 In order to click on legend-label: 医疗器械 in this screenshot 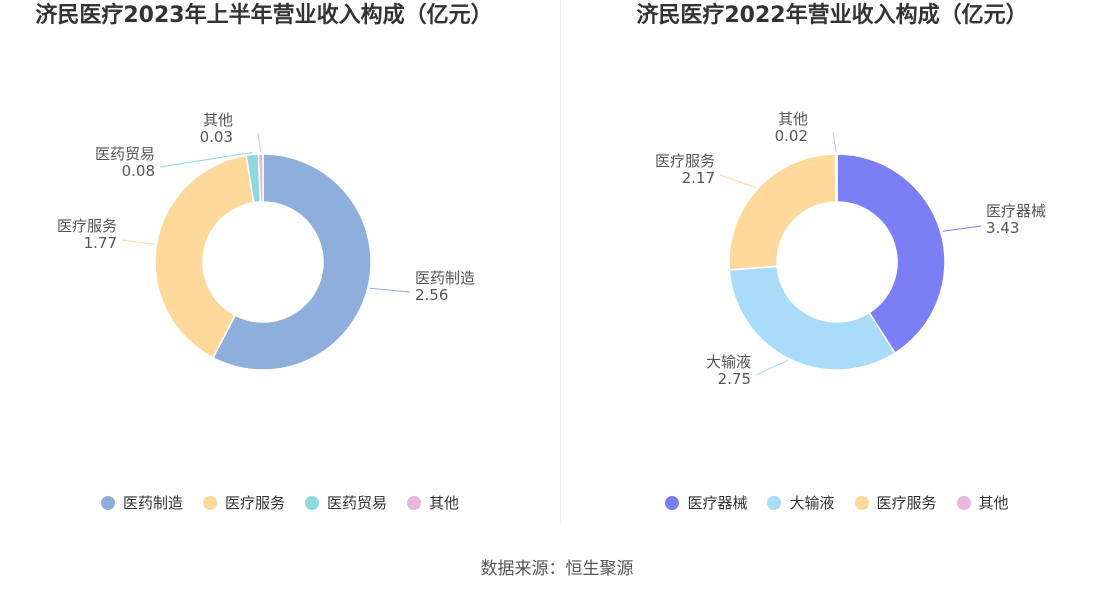, I will do `click(717, 503)`.